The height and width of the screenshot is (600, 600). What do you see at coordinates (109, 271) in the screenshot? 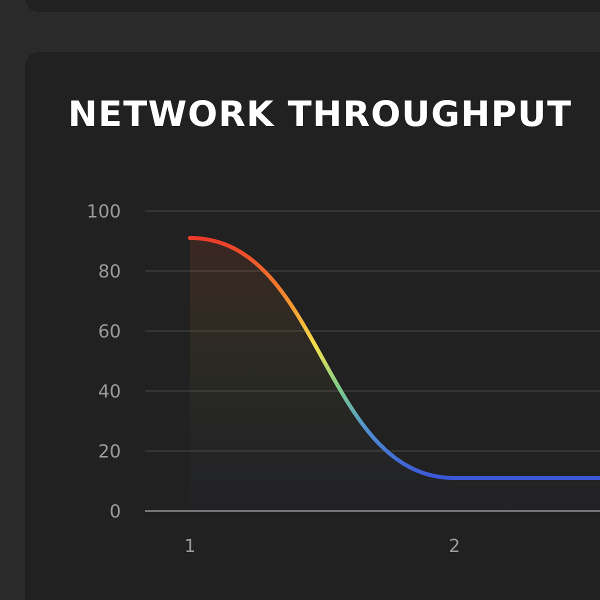
I see `y-tick-label: 80` at bounding box center [109, 271].